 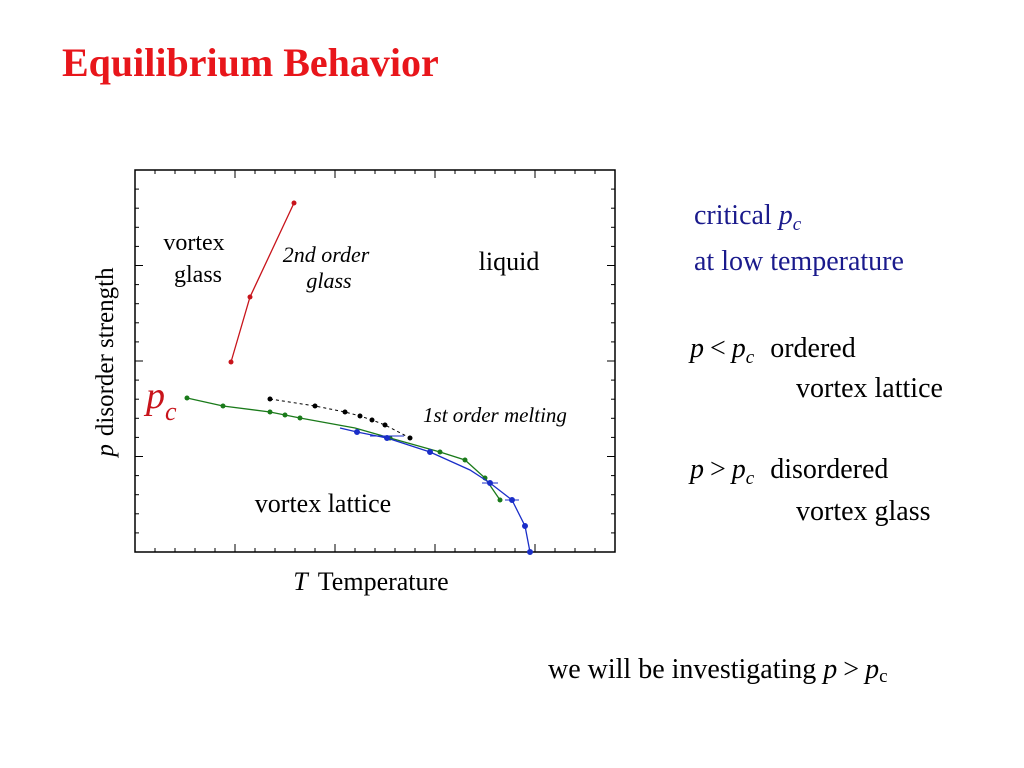 I want to click on note-line: vortex glass, so click(x=863, y=511).